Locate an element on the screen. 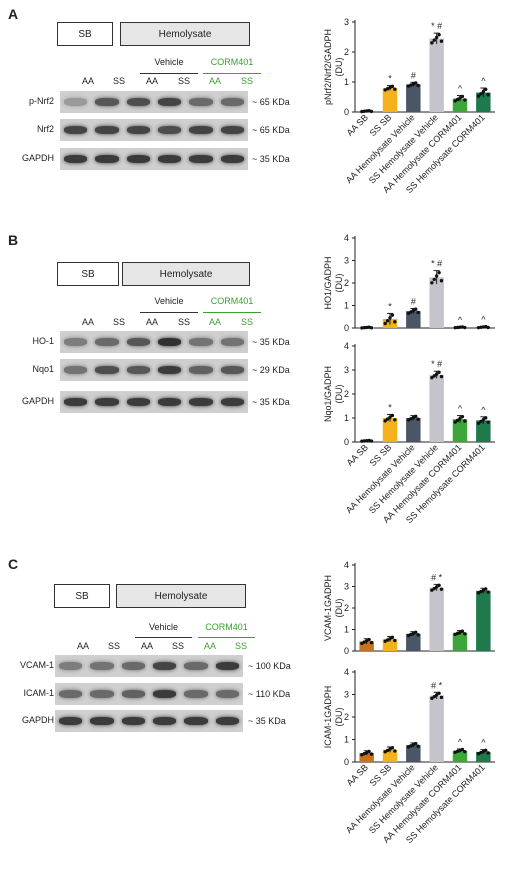 The width and height of the screenshot is (520, 870). blot-row-label: ICAM-1 is located at coordinates (38, 693).